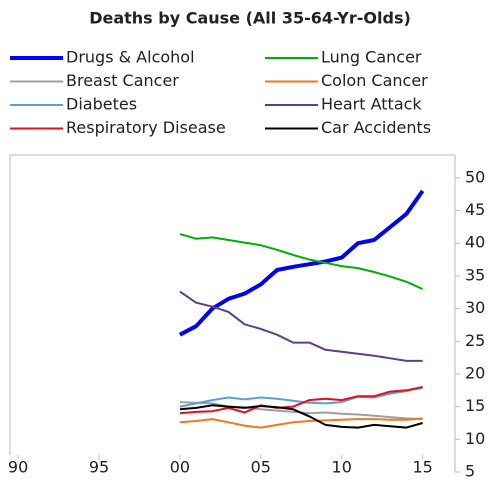 Image resolution: width=501 pixels, height=484 pixels. What do you see at coordinates (371, 104) in the screenshot?
I see `legend-label: Heart Attack` at bounding box center [371, 104].